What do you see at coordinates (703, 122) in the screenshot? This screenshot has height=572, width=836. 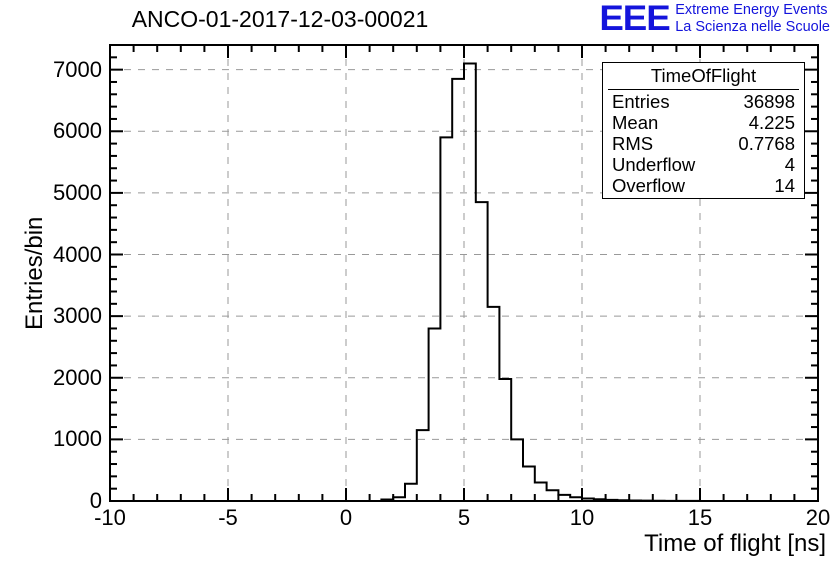 I see `stats-row: Mean 4.225` at bounding box center [703, 122].